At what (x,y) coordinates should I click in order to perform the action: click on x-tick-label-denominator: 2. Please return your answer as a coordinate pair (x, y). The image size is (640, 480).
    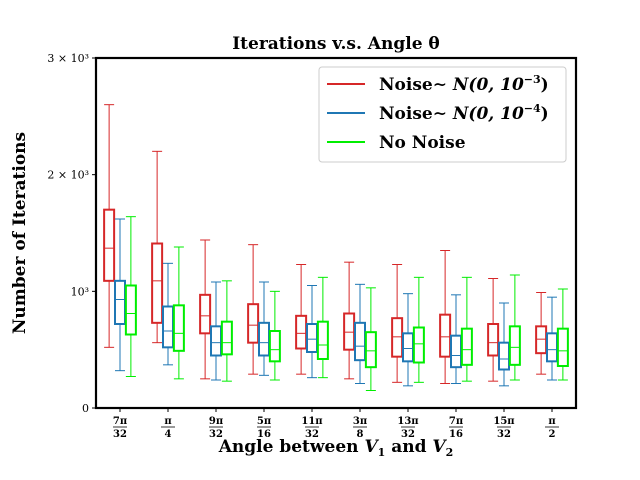
    Looking at the image, I should click on (552, 434).